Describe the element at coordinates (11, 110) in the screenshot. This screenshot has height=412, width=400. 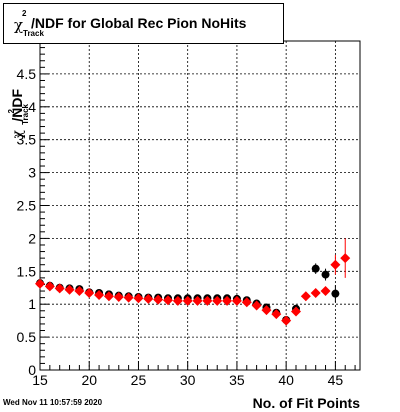
I see `y-axis-label-superscript: 2` at that location.